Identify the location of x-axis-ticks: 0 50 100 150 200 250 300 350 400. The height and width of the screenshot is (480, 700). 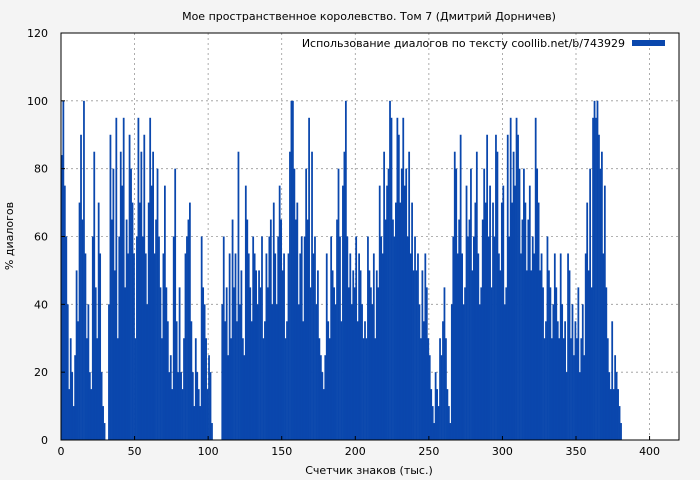
(359, 447).